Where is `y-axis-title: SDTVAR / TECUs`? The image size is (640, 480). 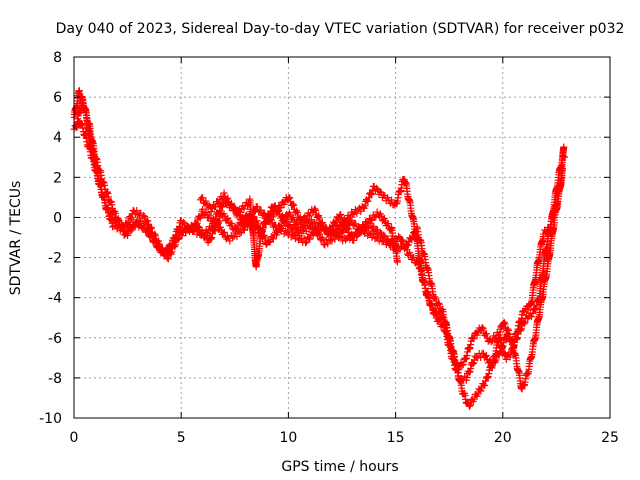 y-axis-title: SDTVAR / TECUs is located at coordinates (16, 238).